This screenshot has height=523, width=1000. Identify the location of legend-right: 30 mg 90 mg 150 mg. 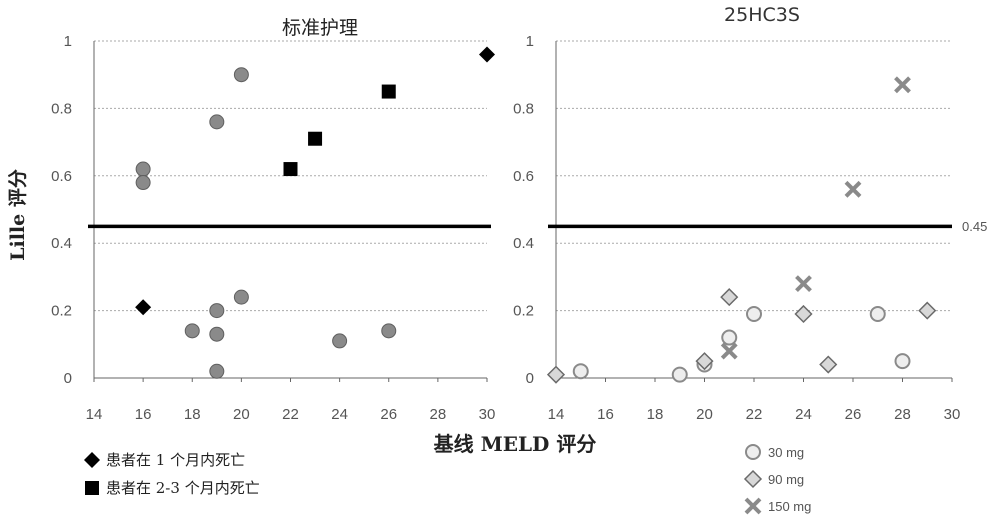
(778, 479).